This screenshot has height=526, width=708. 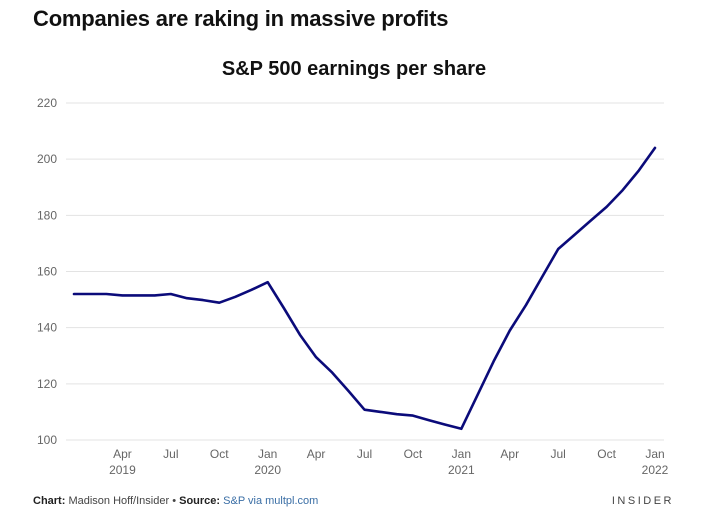 What do you see at coordinates (47, 159) in the screenshot?
I see `y-tick-label-200: 200` at bounding box center [47, 159].